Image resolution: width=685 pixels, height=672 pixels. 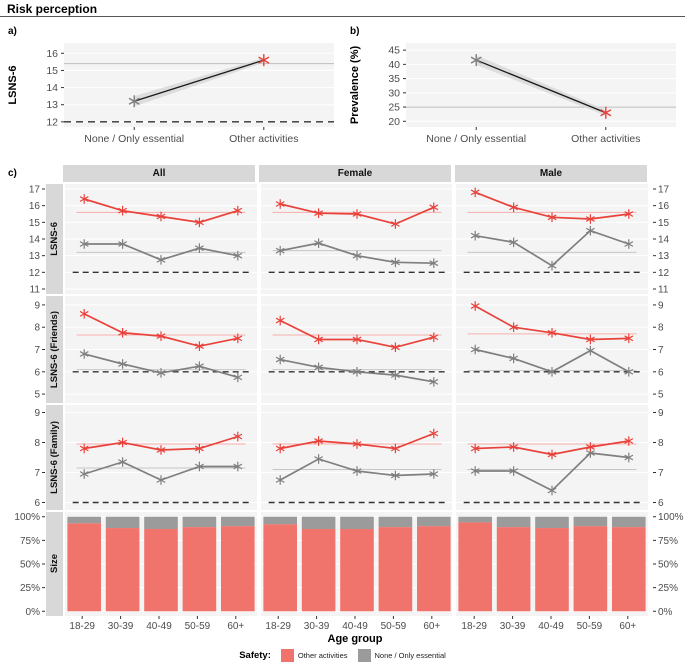 What do you see at coordinates (374, 173) in the screenshot?
I see `facet-column-strips: All Female Male` at bounding box center [374, 173].